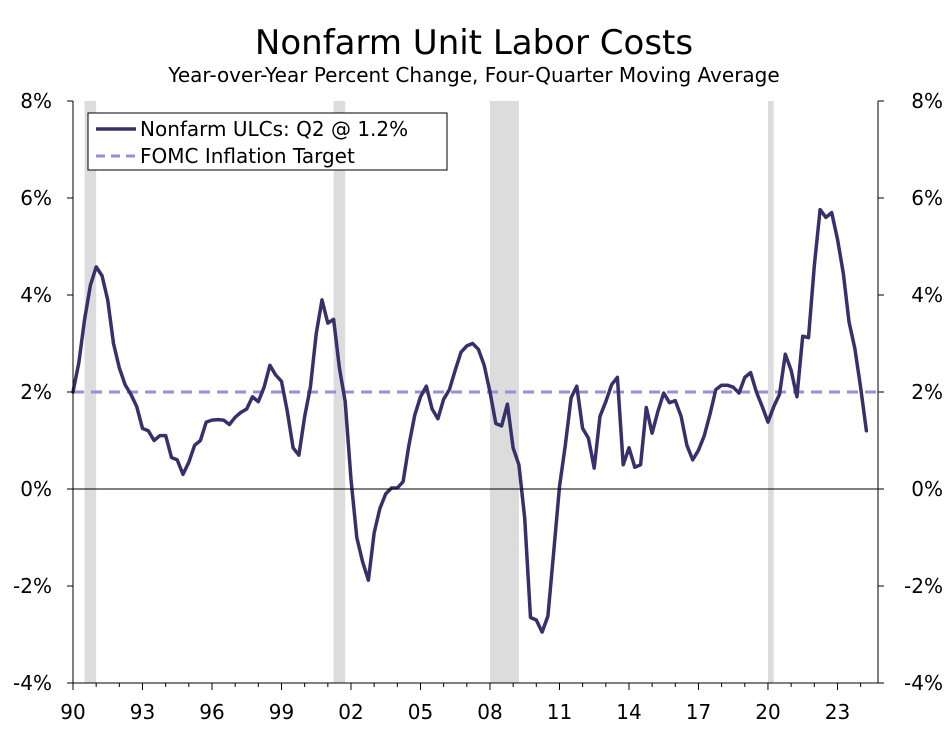  I want to click on y-tick-label-left: 2%, so click(36, 392).